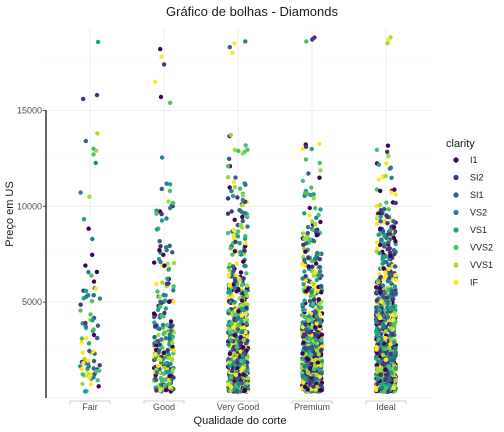  Describe the element at coordinates (481, 265) in the screenshot. I see `legend-label: VVS1` at that location.